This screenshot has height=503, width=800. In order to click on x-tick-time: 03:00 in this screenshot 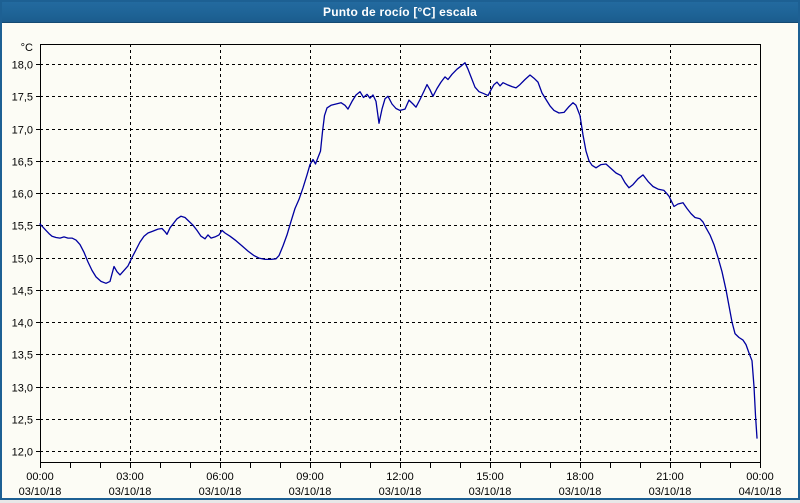, I will do `click(130, 477)`.